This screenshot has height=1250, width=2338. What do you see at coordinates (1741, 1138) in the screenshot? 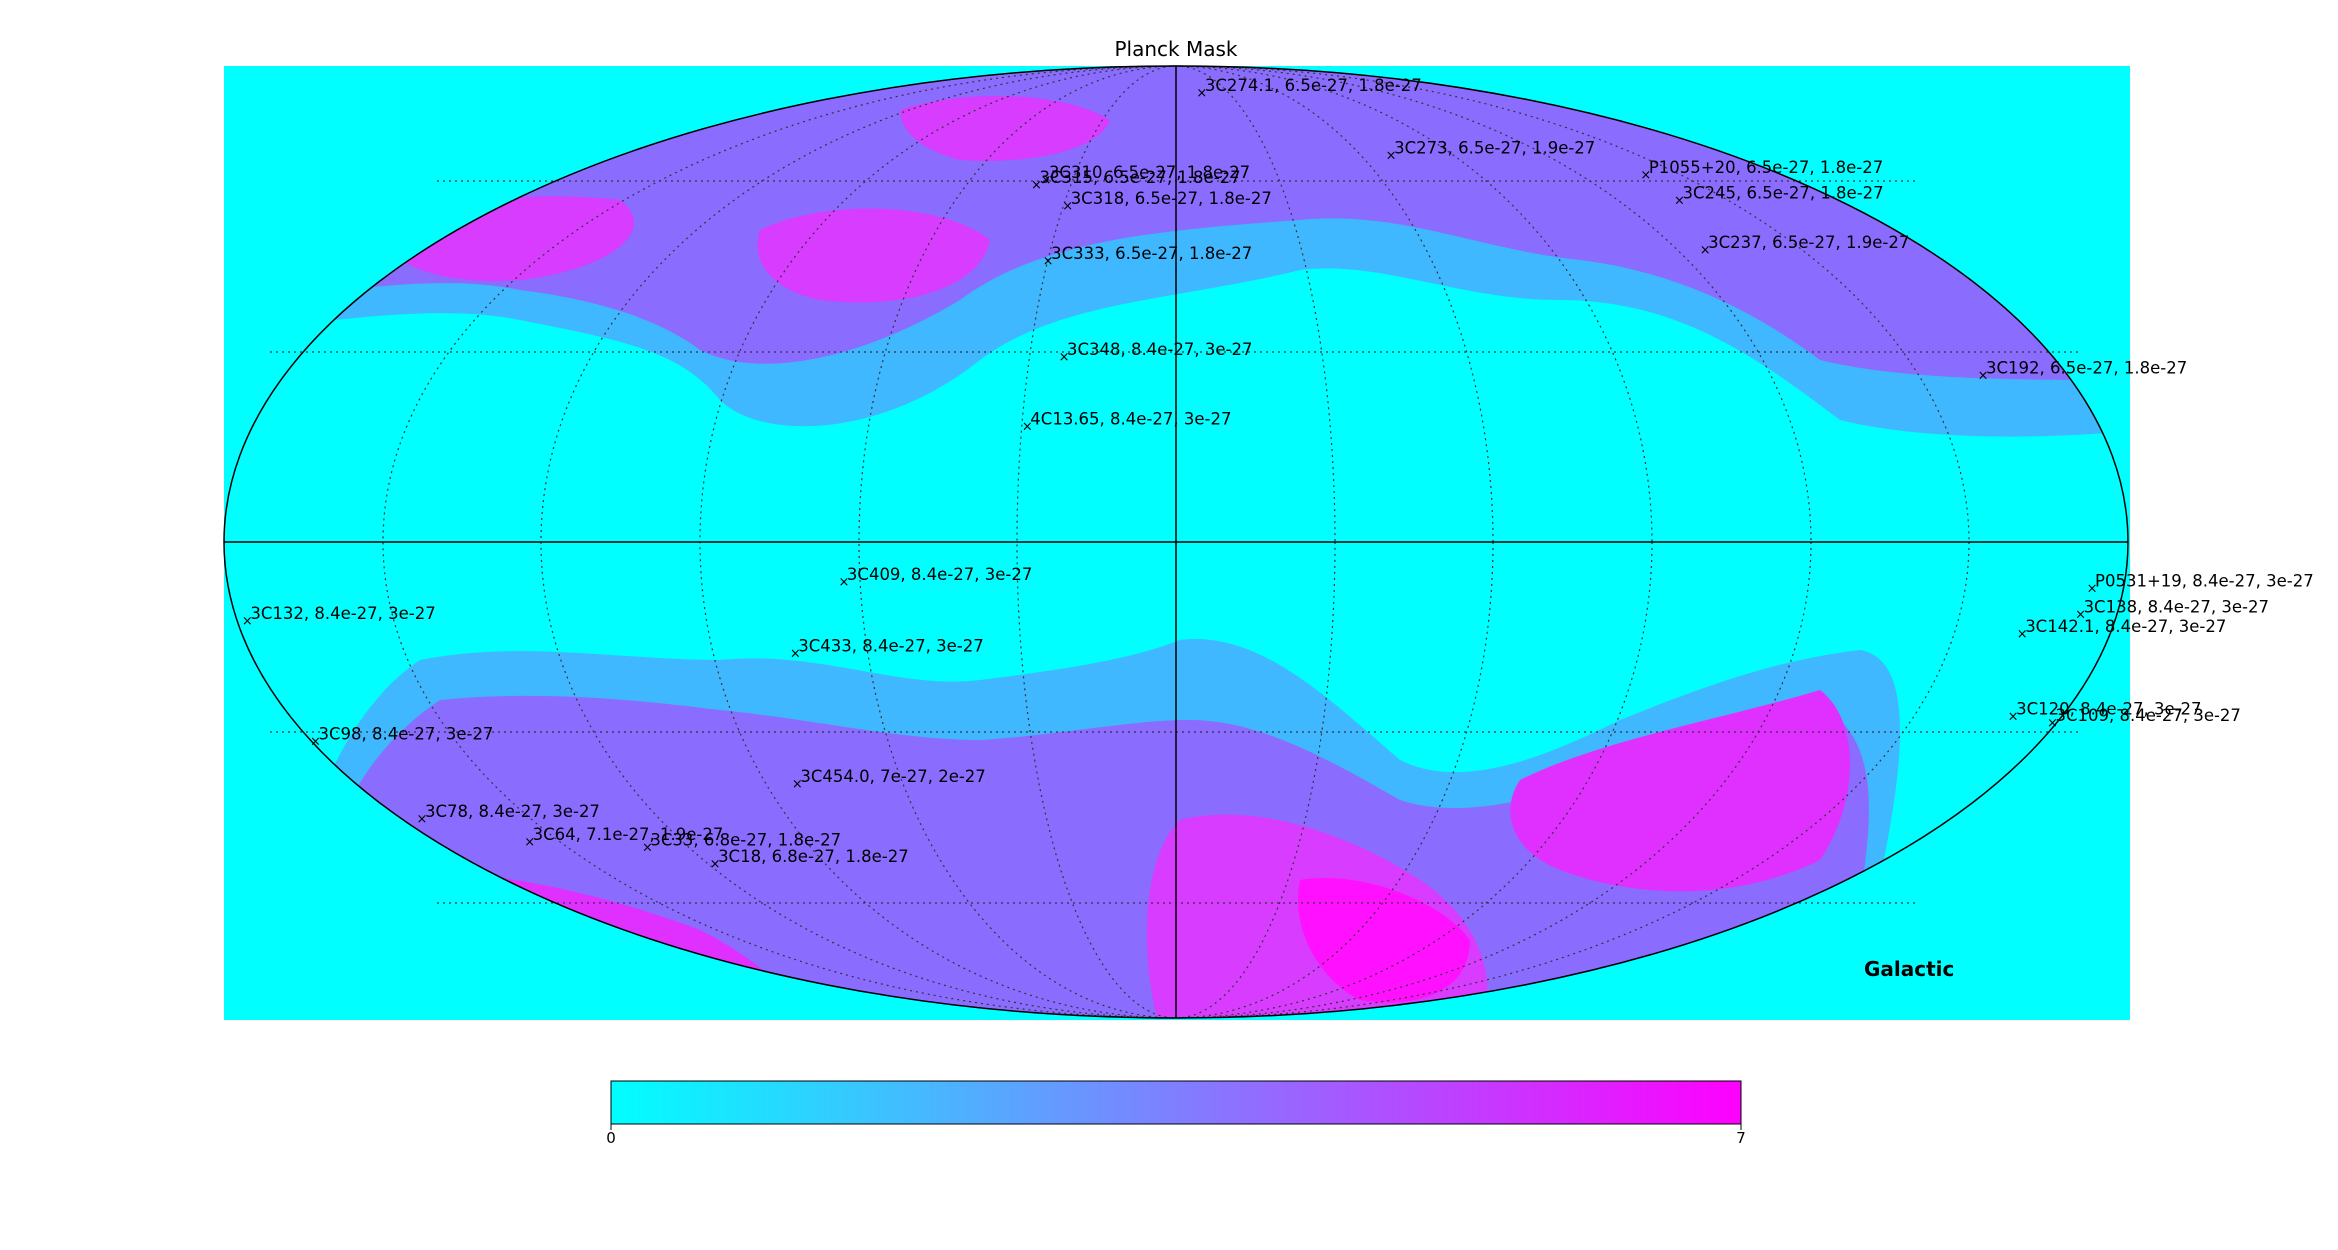
I see `colorbar-max-label: 7` at bounding box center [1741, 1138].